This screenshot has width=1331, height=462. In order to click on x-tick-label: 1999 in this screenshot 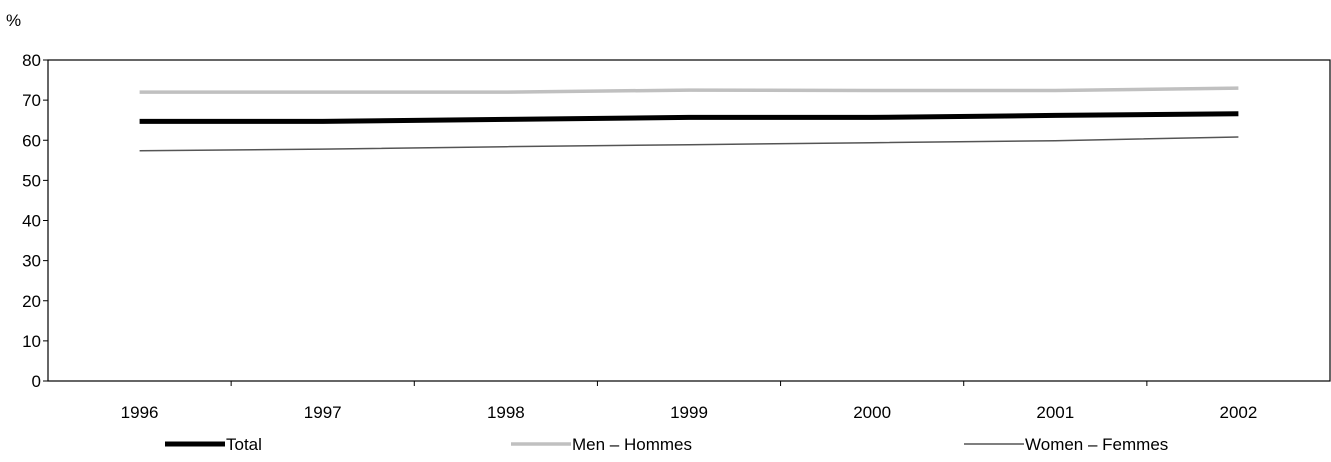, I will do `click(689, 412)`.